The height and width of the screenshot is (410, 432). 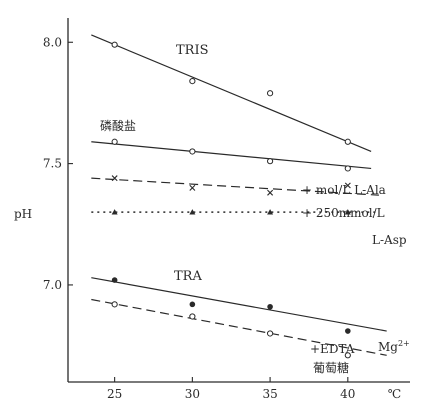 What do you see at coordinates (332, 349) in the screenshot?
I see `series-label-edta: +EDTA` at bounding box center [332, 349].